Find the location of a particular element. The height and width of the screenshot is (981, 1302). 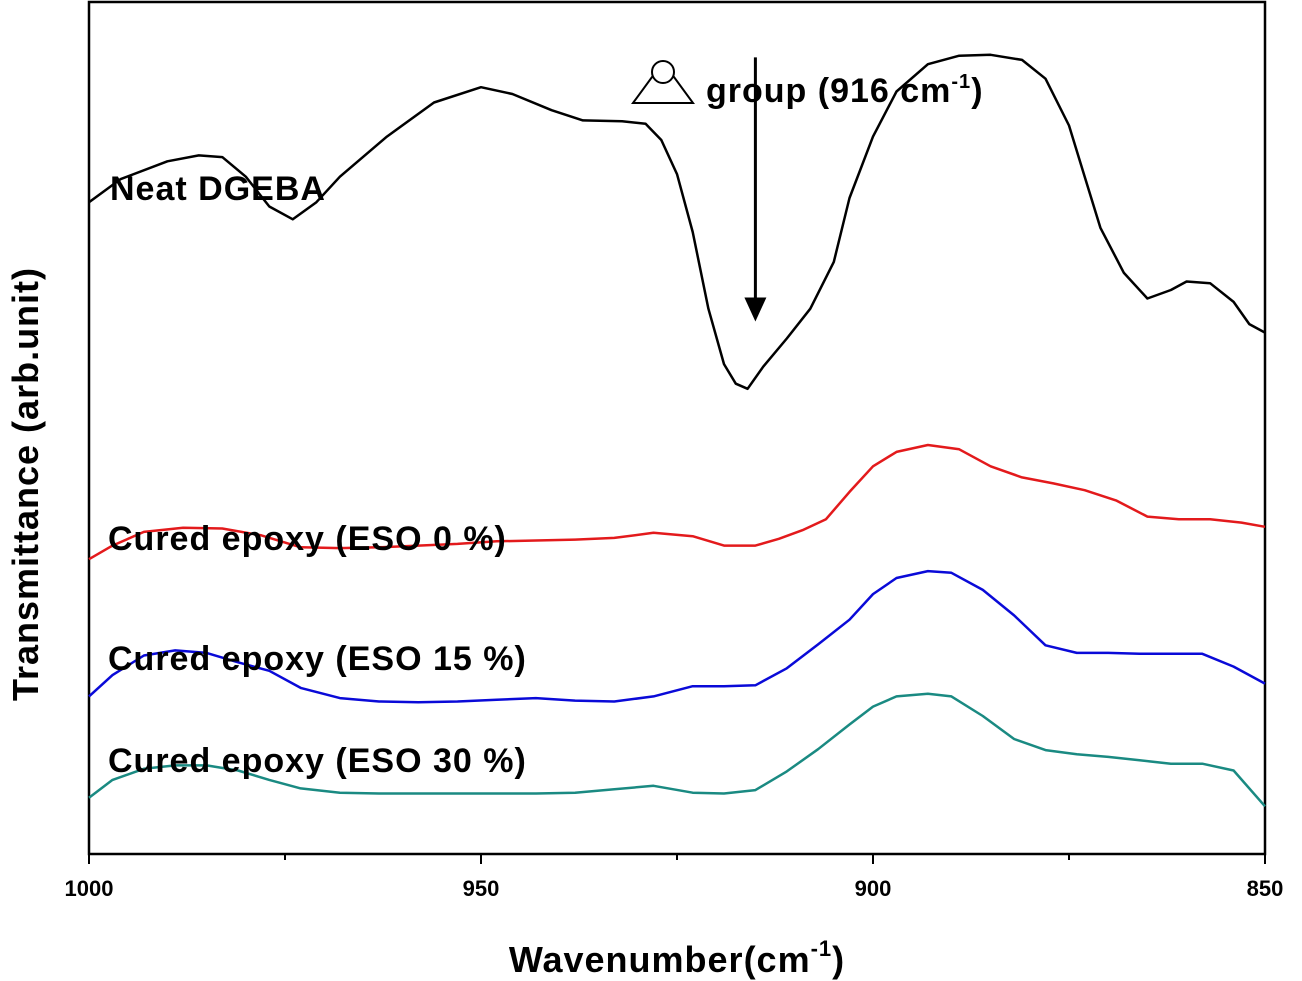

annotation-arrow-head is located at coordinates (755, 309).